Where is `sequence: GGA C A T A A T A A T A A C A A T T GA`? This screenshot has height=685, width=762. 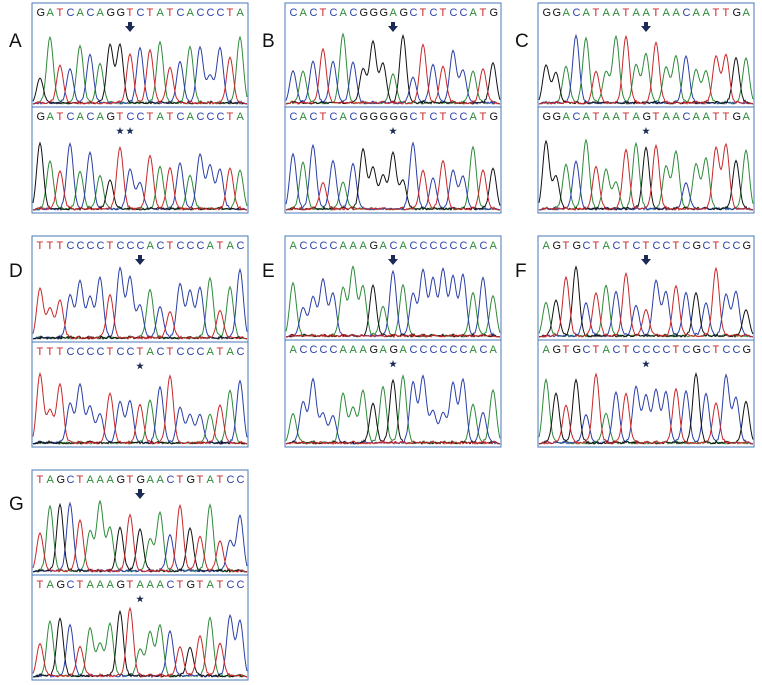 sequence: GGA C A T A A T A A T A A C A A T T GA is located at coordinates (647, 13).